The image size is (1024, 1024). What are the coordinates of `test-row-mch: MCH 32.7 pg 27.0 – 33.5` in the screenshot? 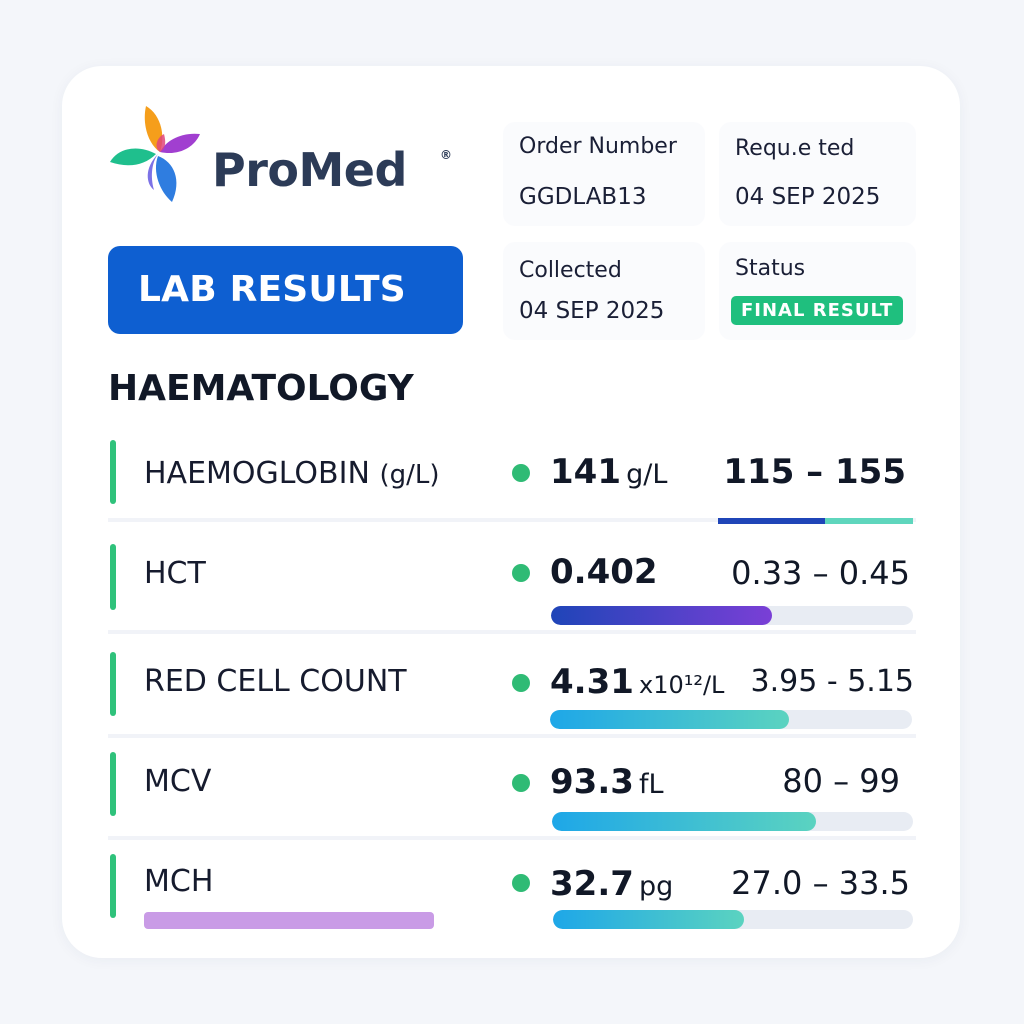 It's located at (512, 895).